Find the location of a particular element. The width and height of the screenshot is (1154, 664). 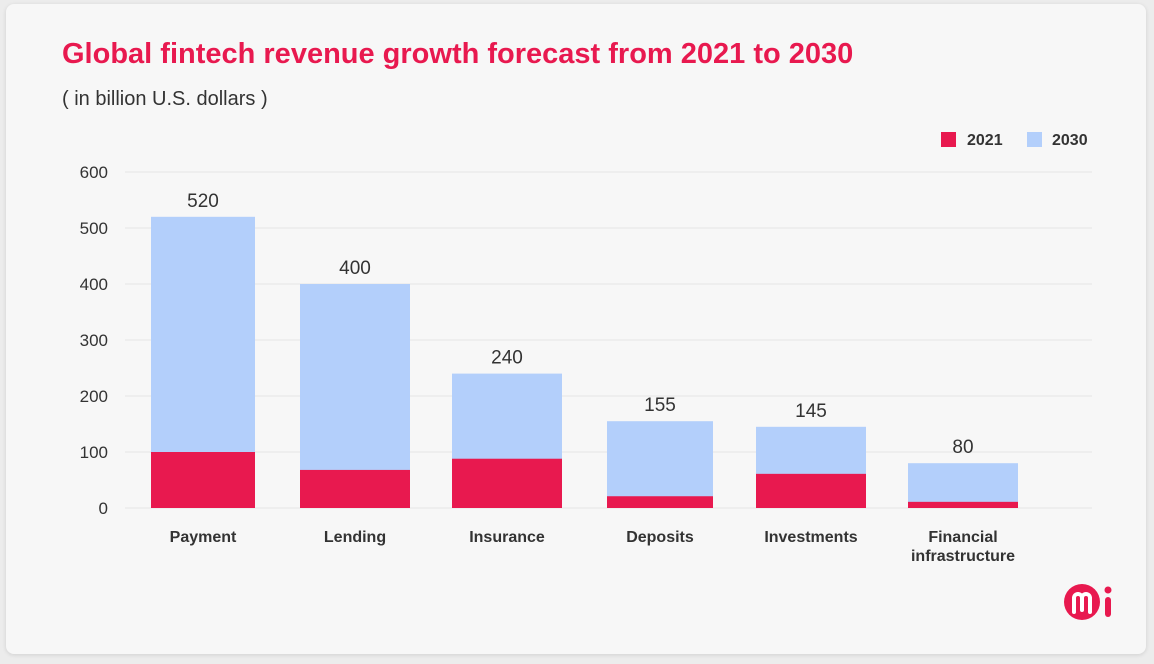

y-tick-label: 200 is located at coordinates (94, 396).